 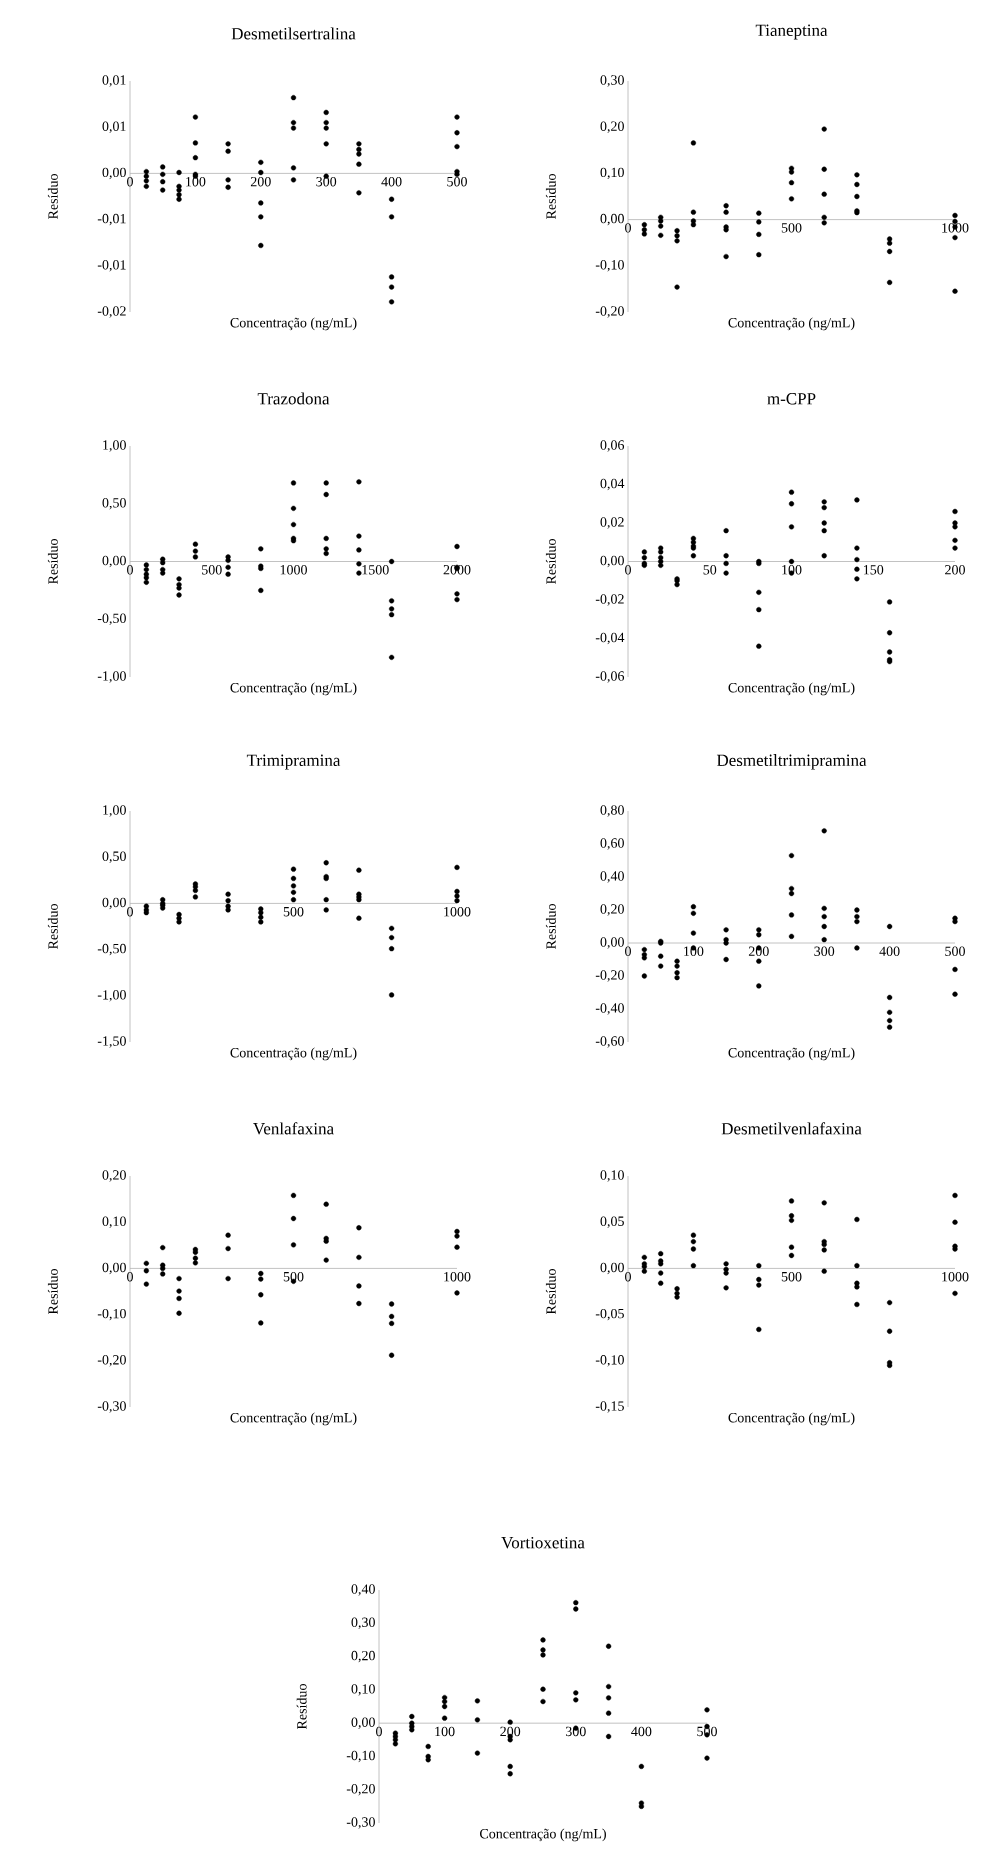 I want to click on y-tick-label: 0,80, so click(x=612, y=811).